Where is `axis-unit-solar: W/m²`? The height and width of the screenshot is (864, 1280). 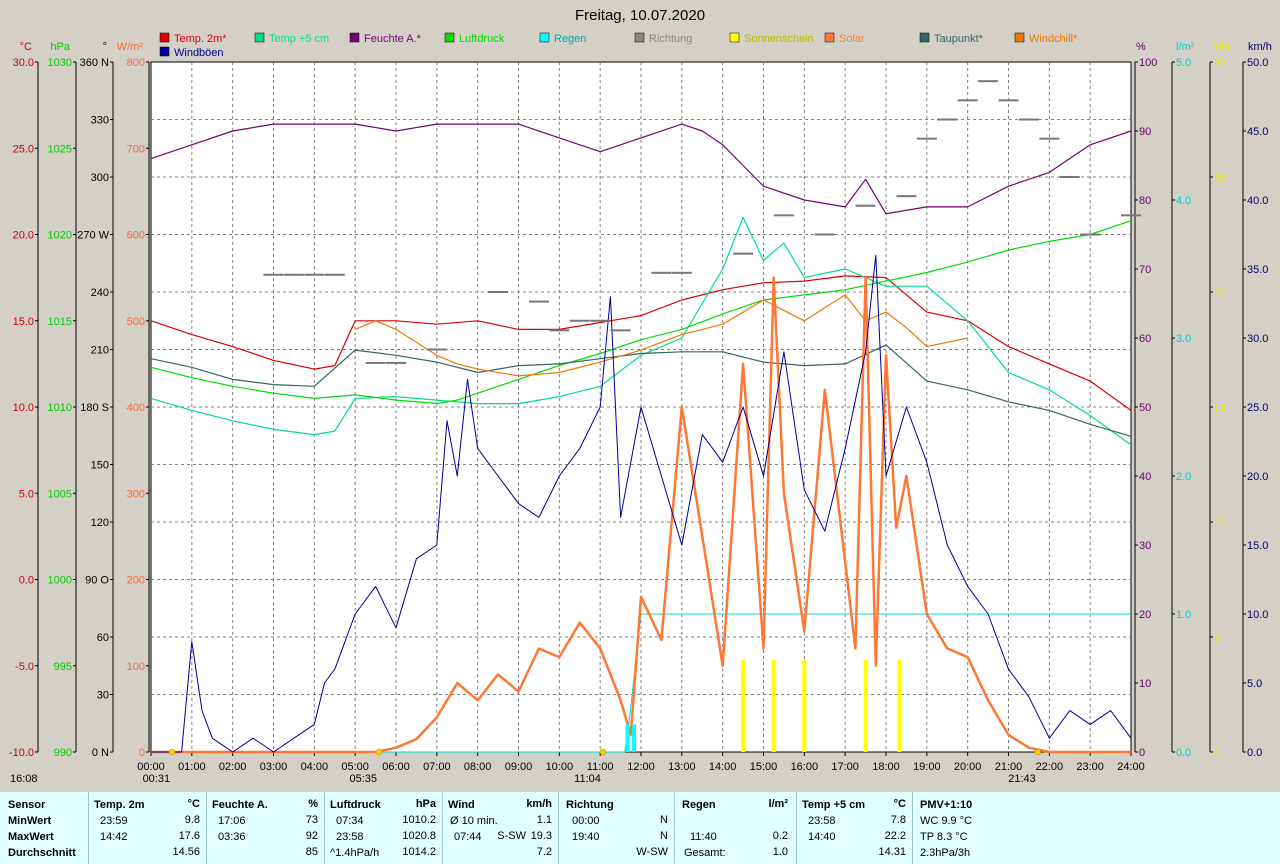
axis-unit-solar: W/m² is located at coordinates (130, 47).